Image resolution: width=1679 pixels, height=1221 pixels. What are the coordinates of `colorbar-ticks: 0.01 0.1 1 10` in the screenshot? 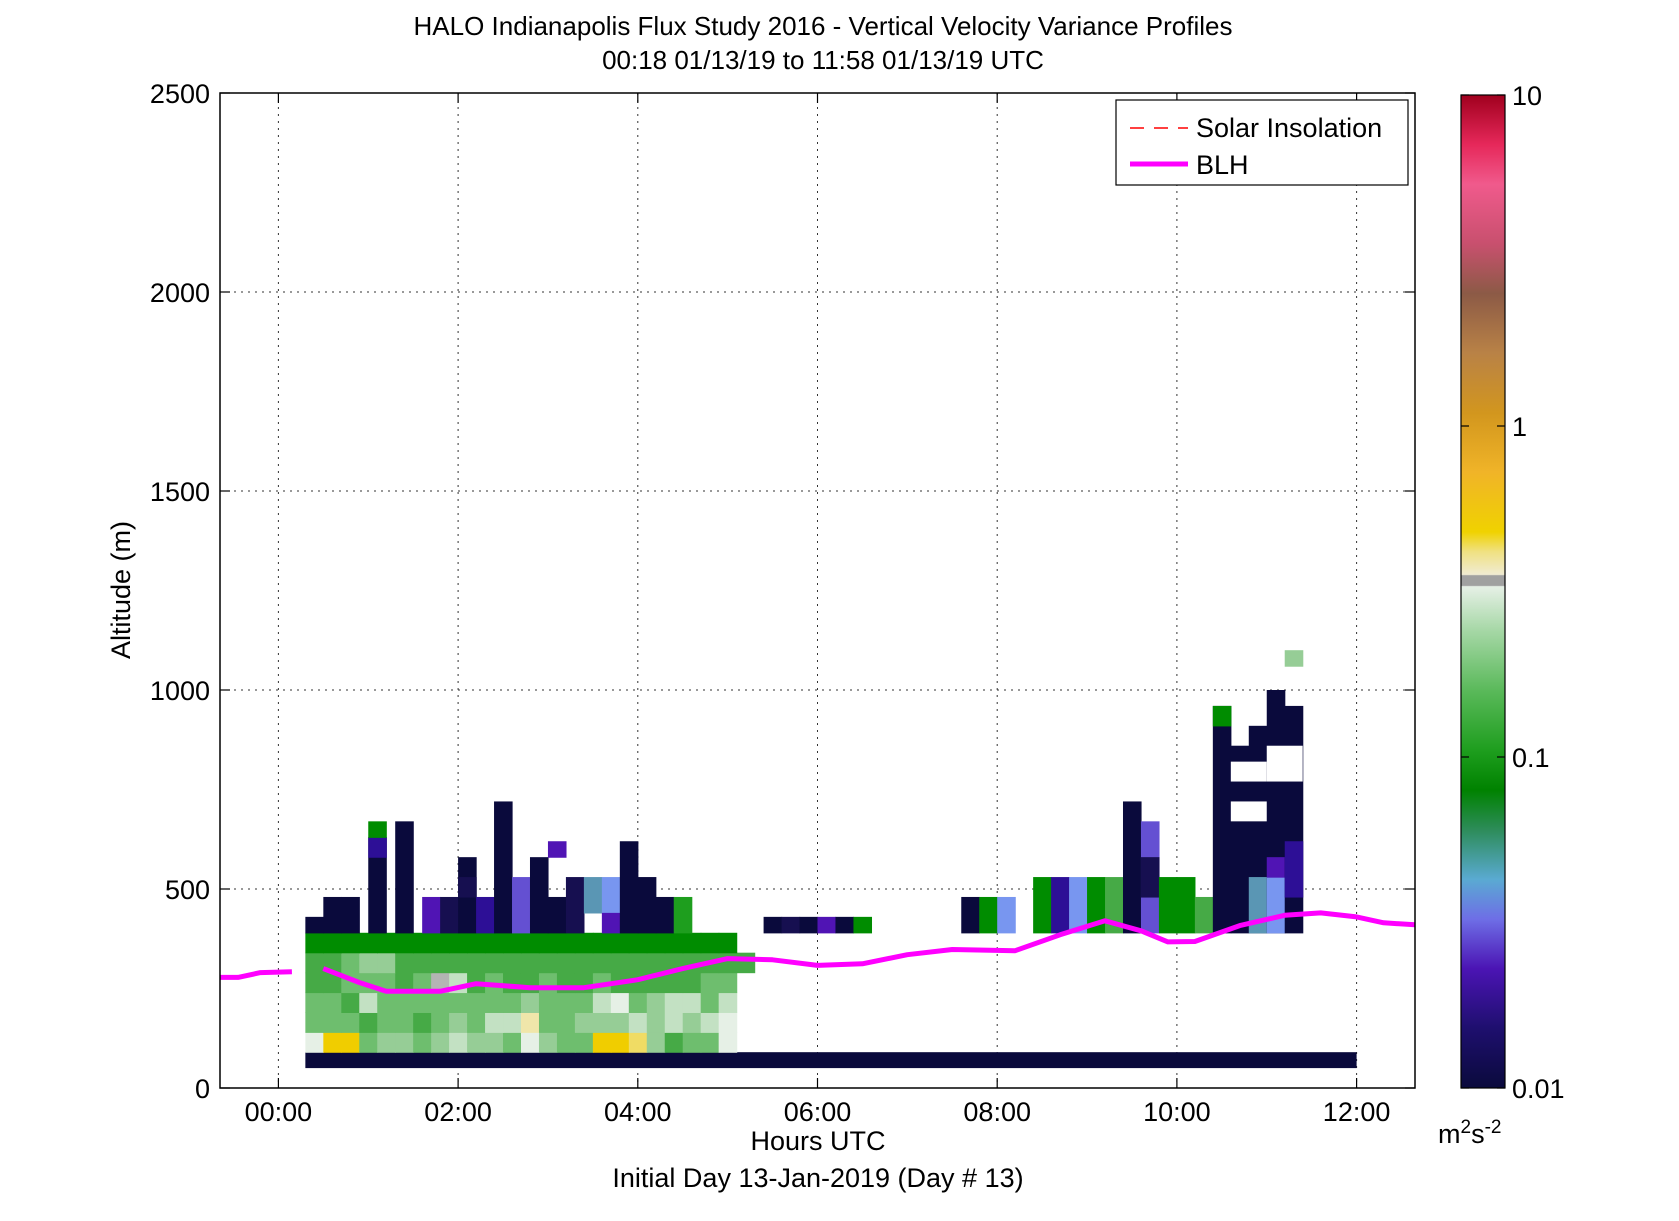 It's located at (1513, 592).